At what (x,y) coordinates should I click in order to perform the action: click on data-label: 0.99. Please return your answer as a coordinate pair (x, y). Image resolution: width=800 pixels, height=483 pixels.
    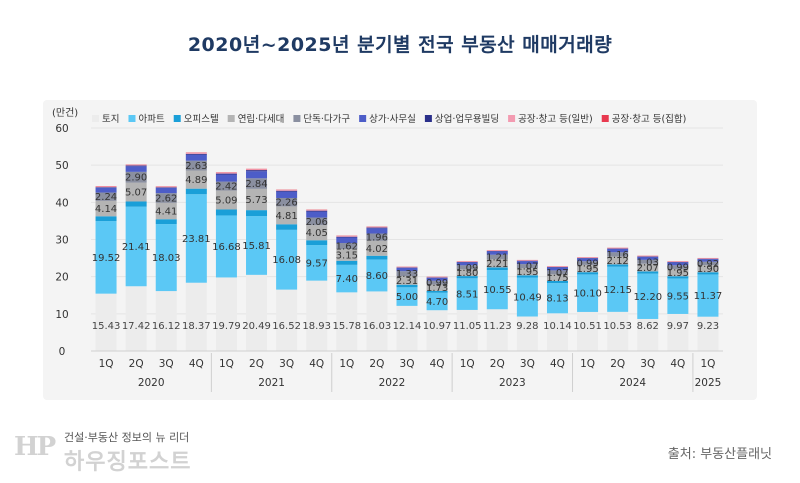
    Looking at the image, I should click on (678, 268).